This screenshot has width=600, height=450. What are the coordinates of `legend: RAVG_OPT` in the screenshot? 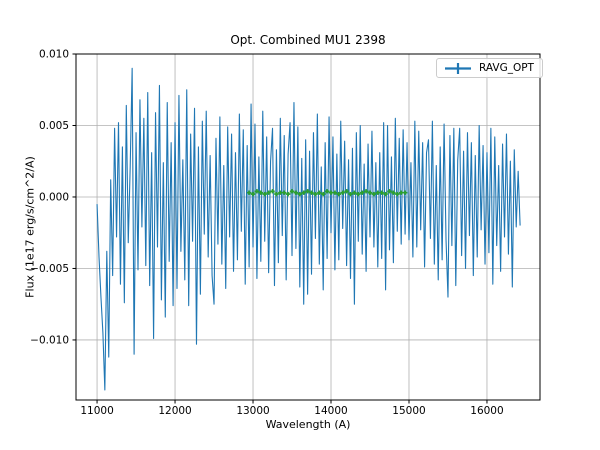 It's located at (489, 68).